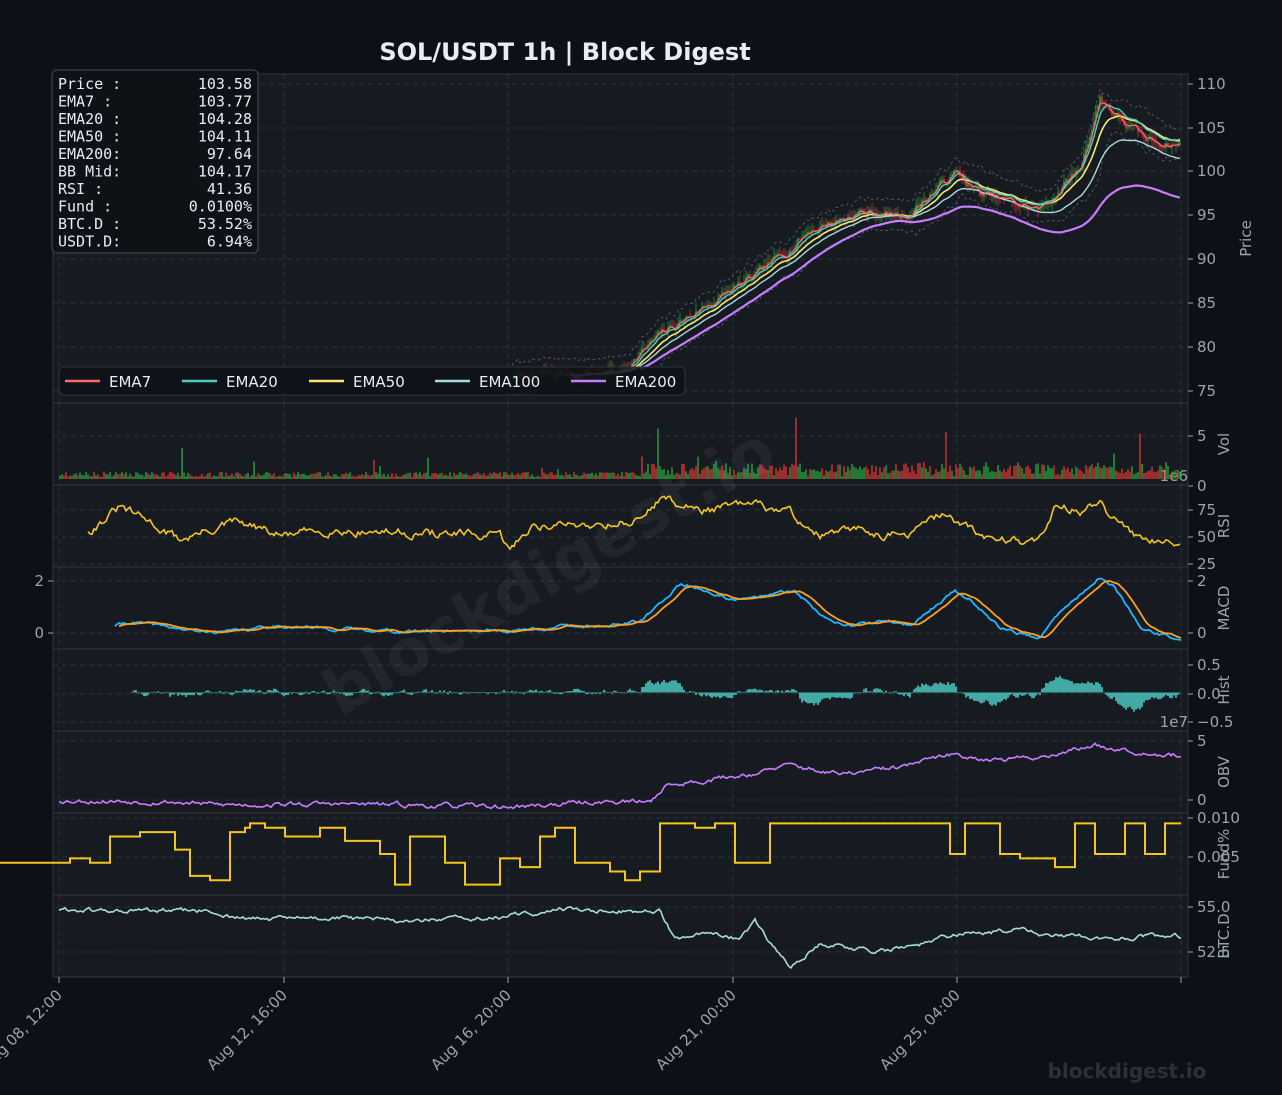  Describe the element at coordinates (85, 207) in the screenshot. I see `info-row-label: Fund :` at that location.